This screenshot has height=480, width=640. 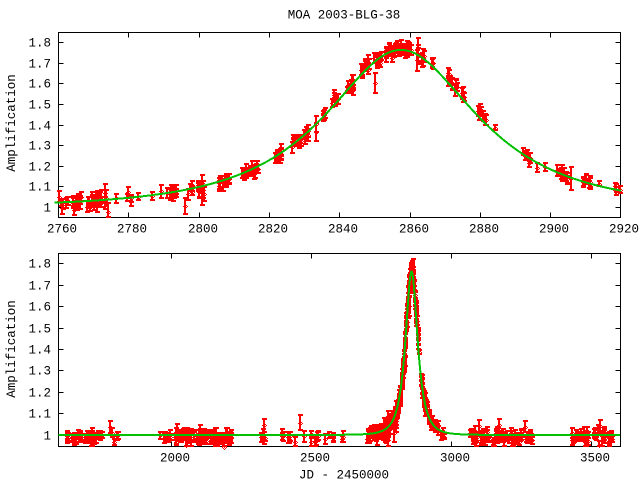 I want to click on svg-text: 2760, so click(x=62, y=230).